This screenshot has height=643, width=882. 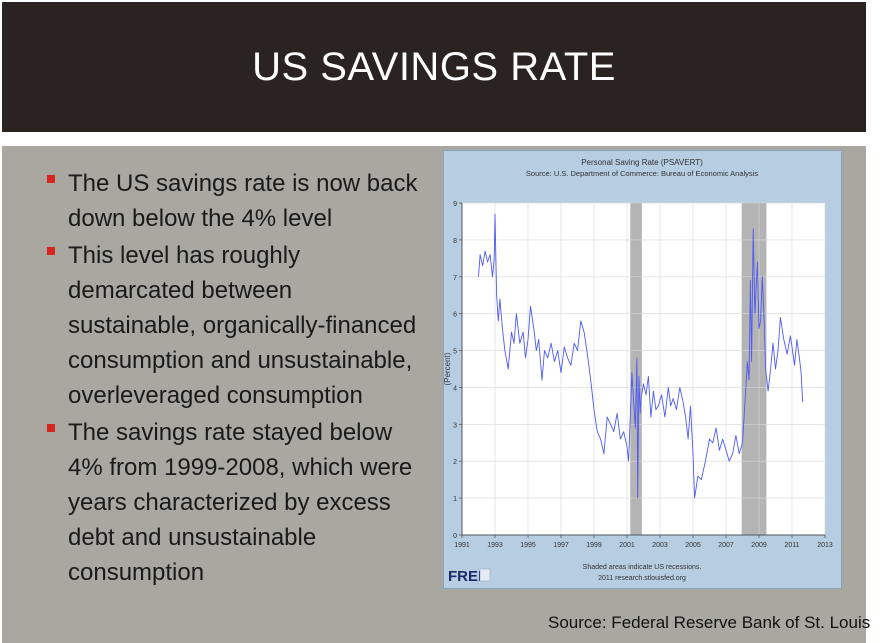 I want to click on x-tick-label: 2009, so click(x=759, y=545).